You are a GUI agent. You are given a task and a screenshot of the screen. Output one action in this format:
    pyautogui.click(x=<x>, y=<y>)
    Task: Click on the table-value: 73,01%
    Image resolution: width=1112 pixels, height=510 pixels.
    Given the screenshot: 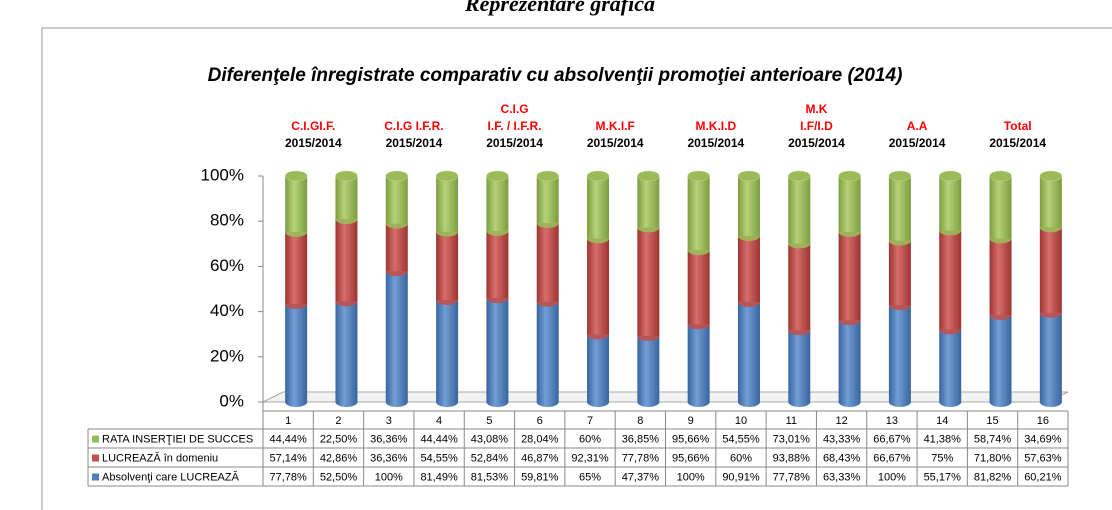 What is the action you would take?
    pyautogui.click(x=792, y=439)
    